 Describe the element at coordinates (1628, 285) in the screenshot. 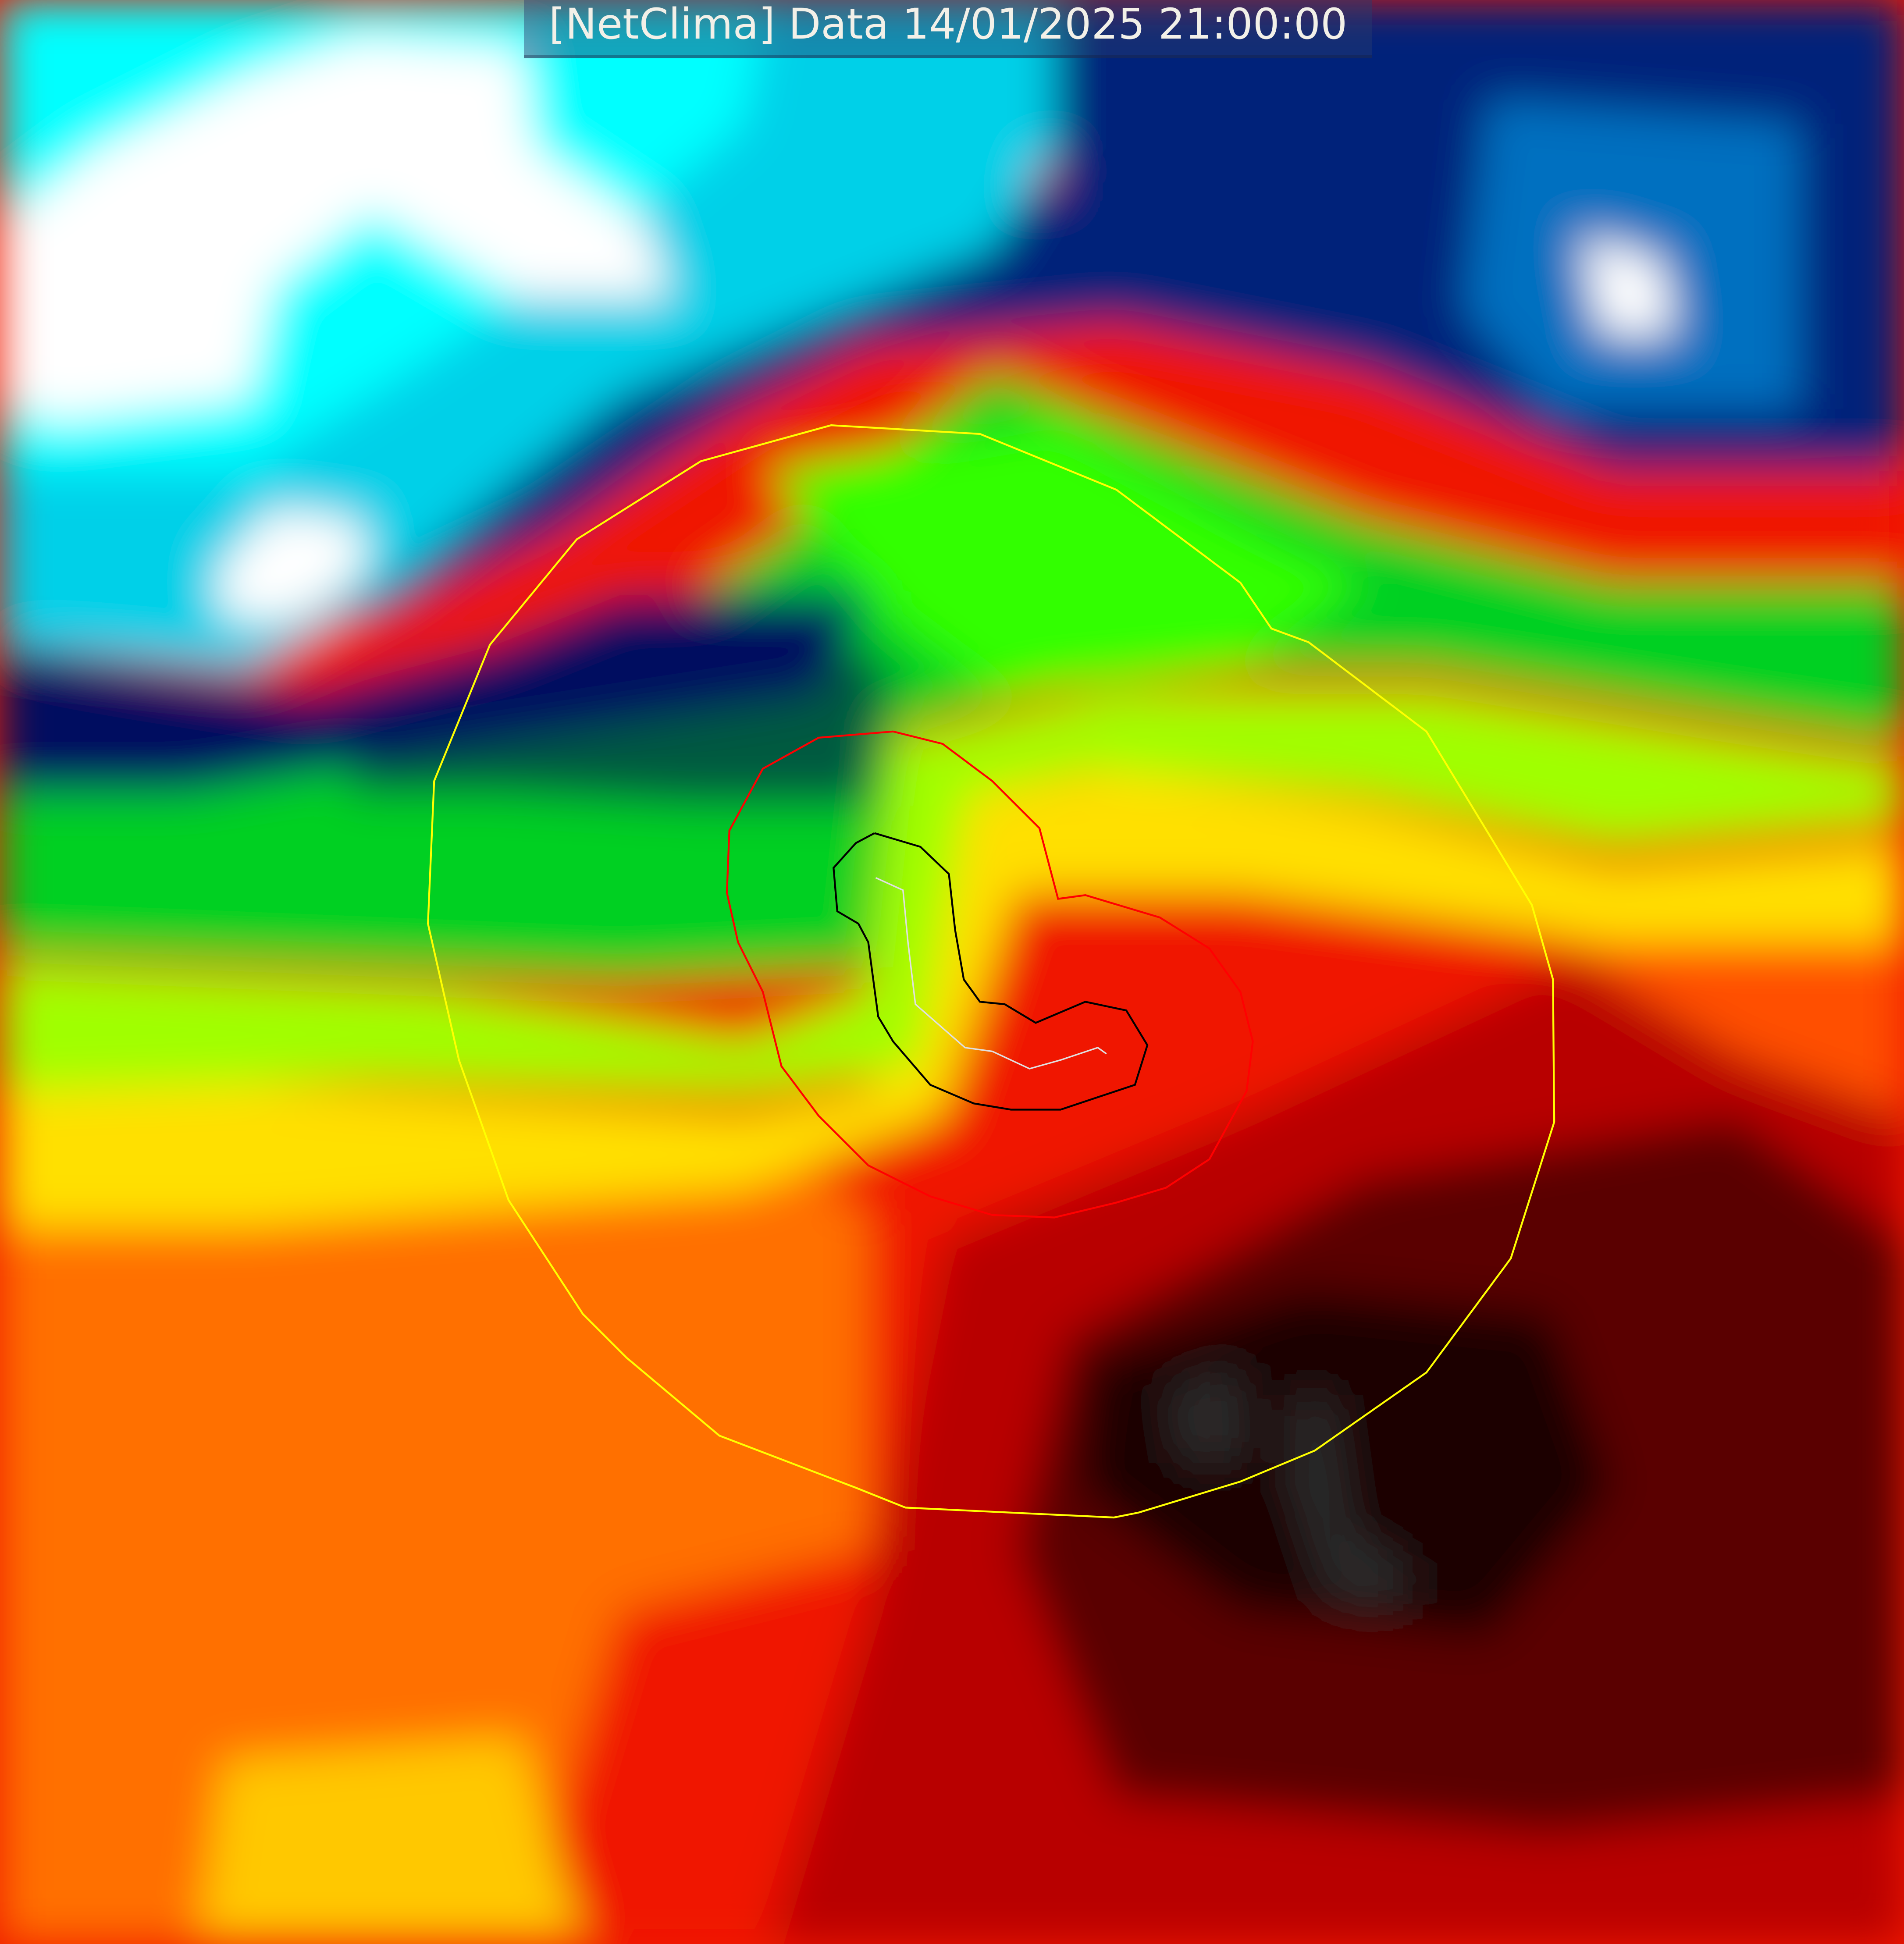

I see `region-white-right` at that location.